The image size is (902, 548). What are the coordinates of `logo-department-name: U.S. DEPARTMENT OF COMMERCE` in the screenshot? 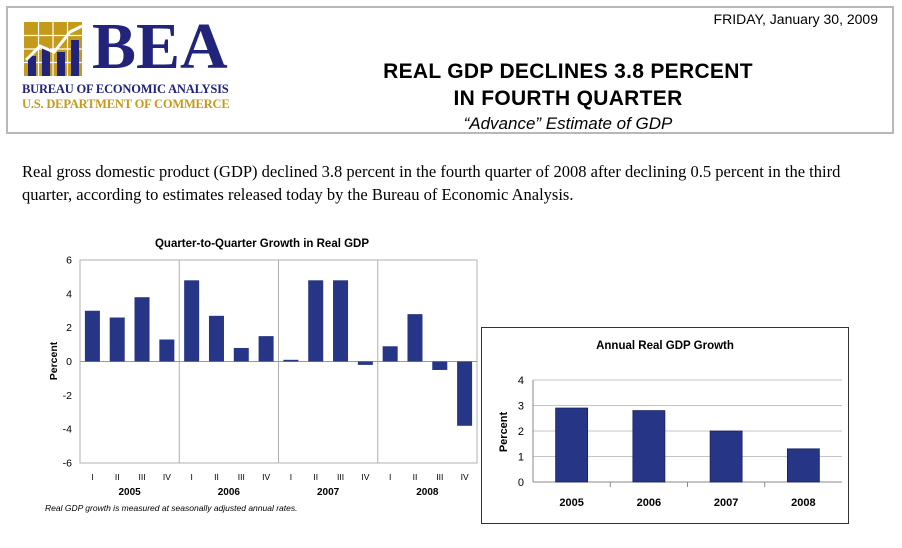 It's located at (126, 104).